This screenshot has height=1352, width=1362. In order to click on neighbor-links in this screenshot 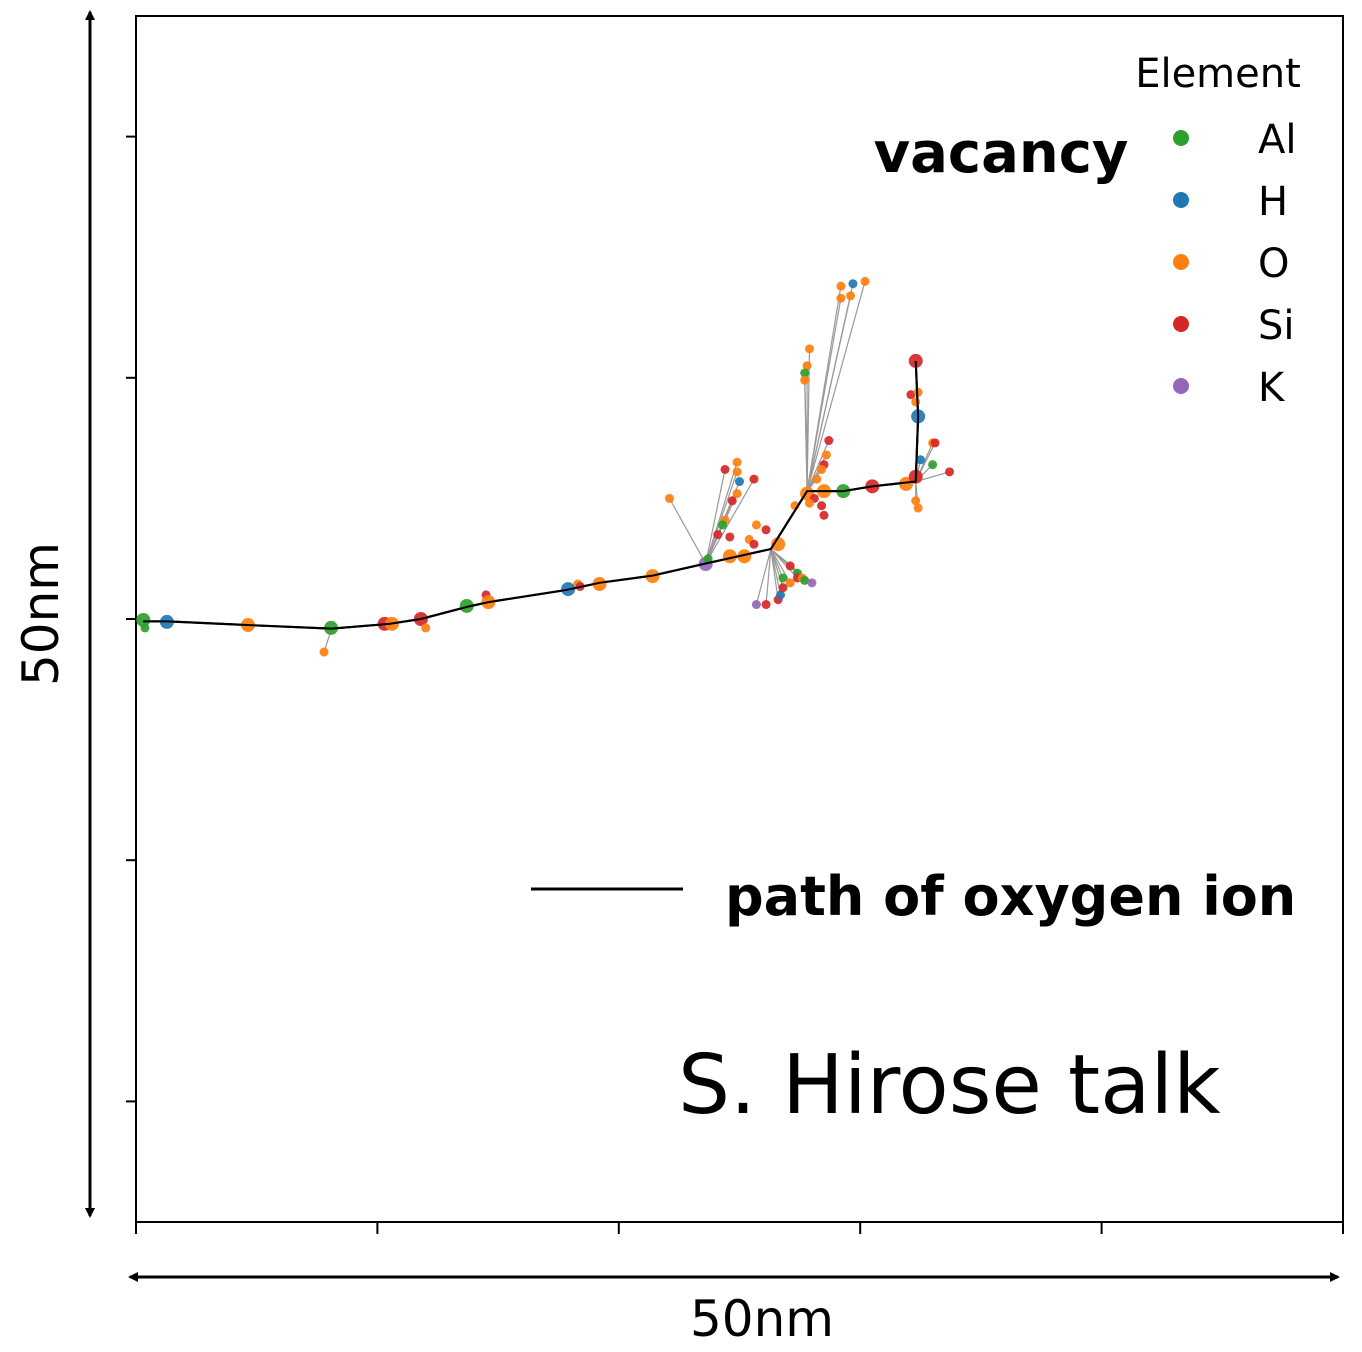, I will do `click(636, 467)`.